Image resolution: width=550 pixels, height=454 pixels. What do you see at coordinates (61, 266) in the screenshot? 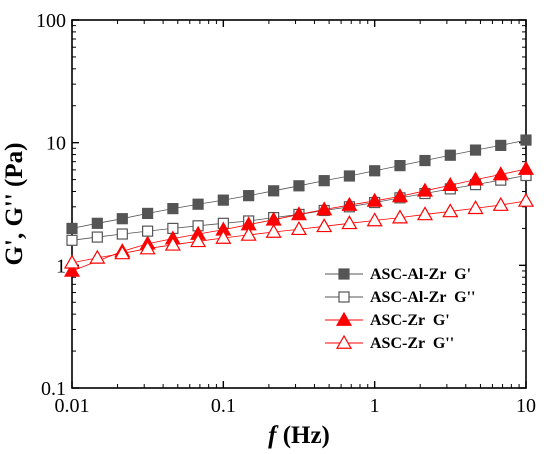
I see `y-tick-label: 1` at bounding box center [61, 266].